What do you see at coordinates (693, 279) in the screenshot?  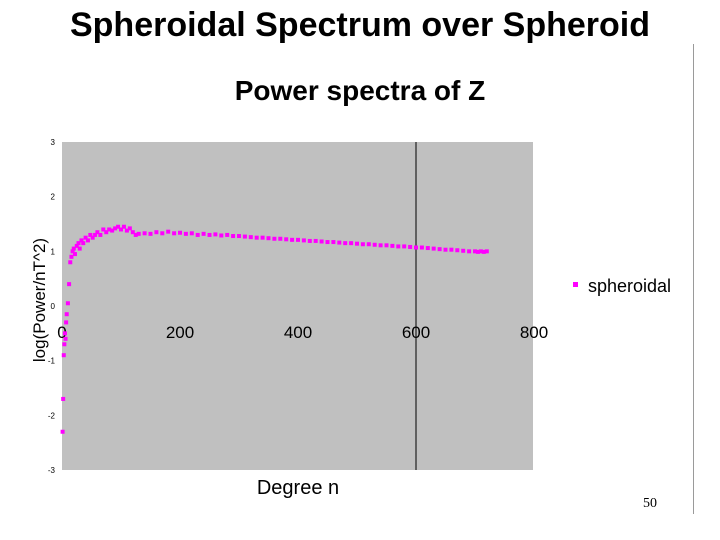 I see `slide-divider` at bounding box center [693, 279].